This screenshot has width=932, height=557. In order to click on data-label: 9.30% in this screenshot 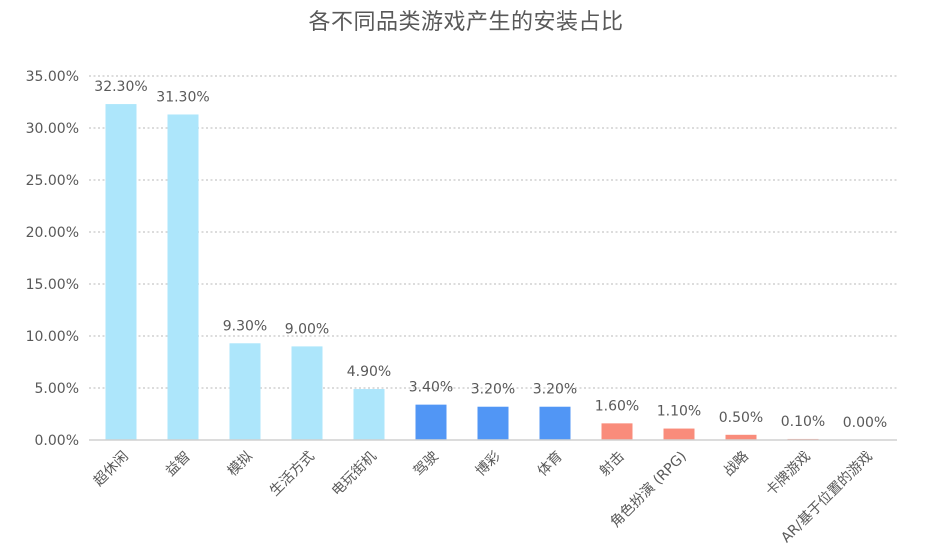, I will do `click(245, 326)`.